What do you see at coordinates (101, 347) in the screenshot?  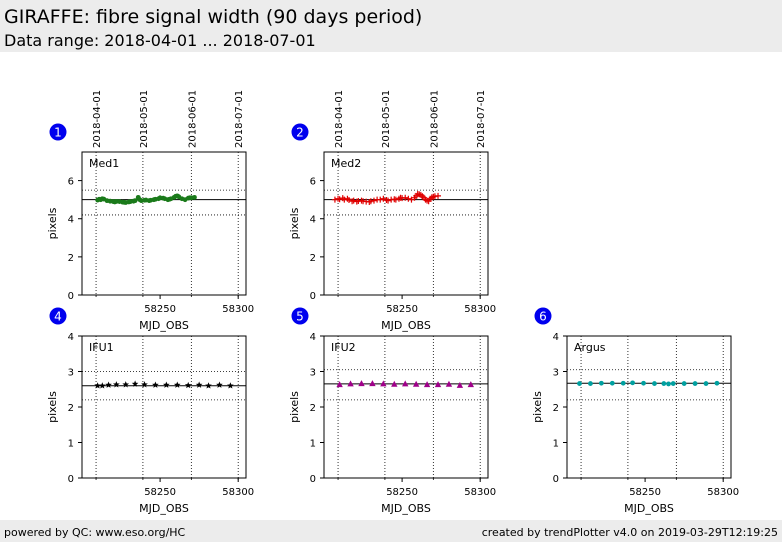 I see `panel-name: IFU1` at bounding box center [101, 347].